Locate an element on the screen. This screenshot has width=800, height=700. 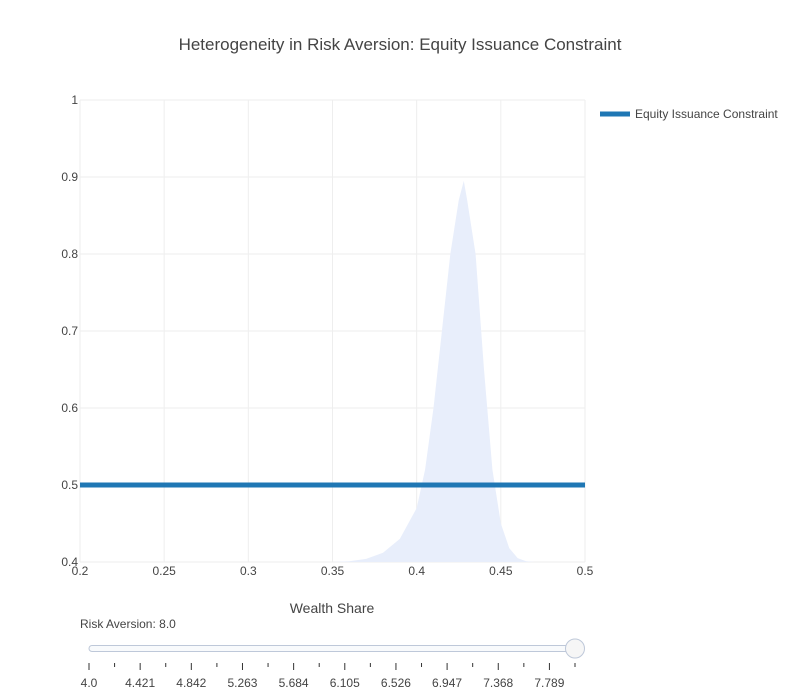
slider-tick-label: 4.0 is located at coordinates (89, 683).